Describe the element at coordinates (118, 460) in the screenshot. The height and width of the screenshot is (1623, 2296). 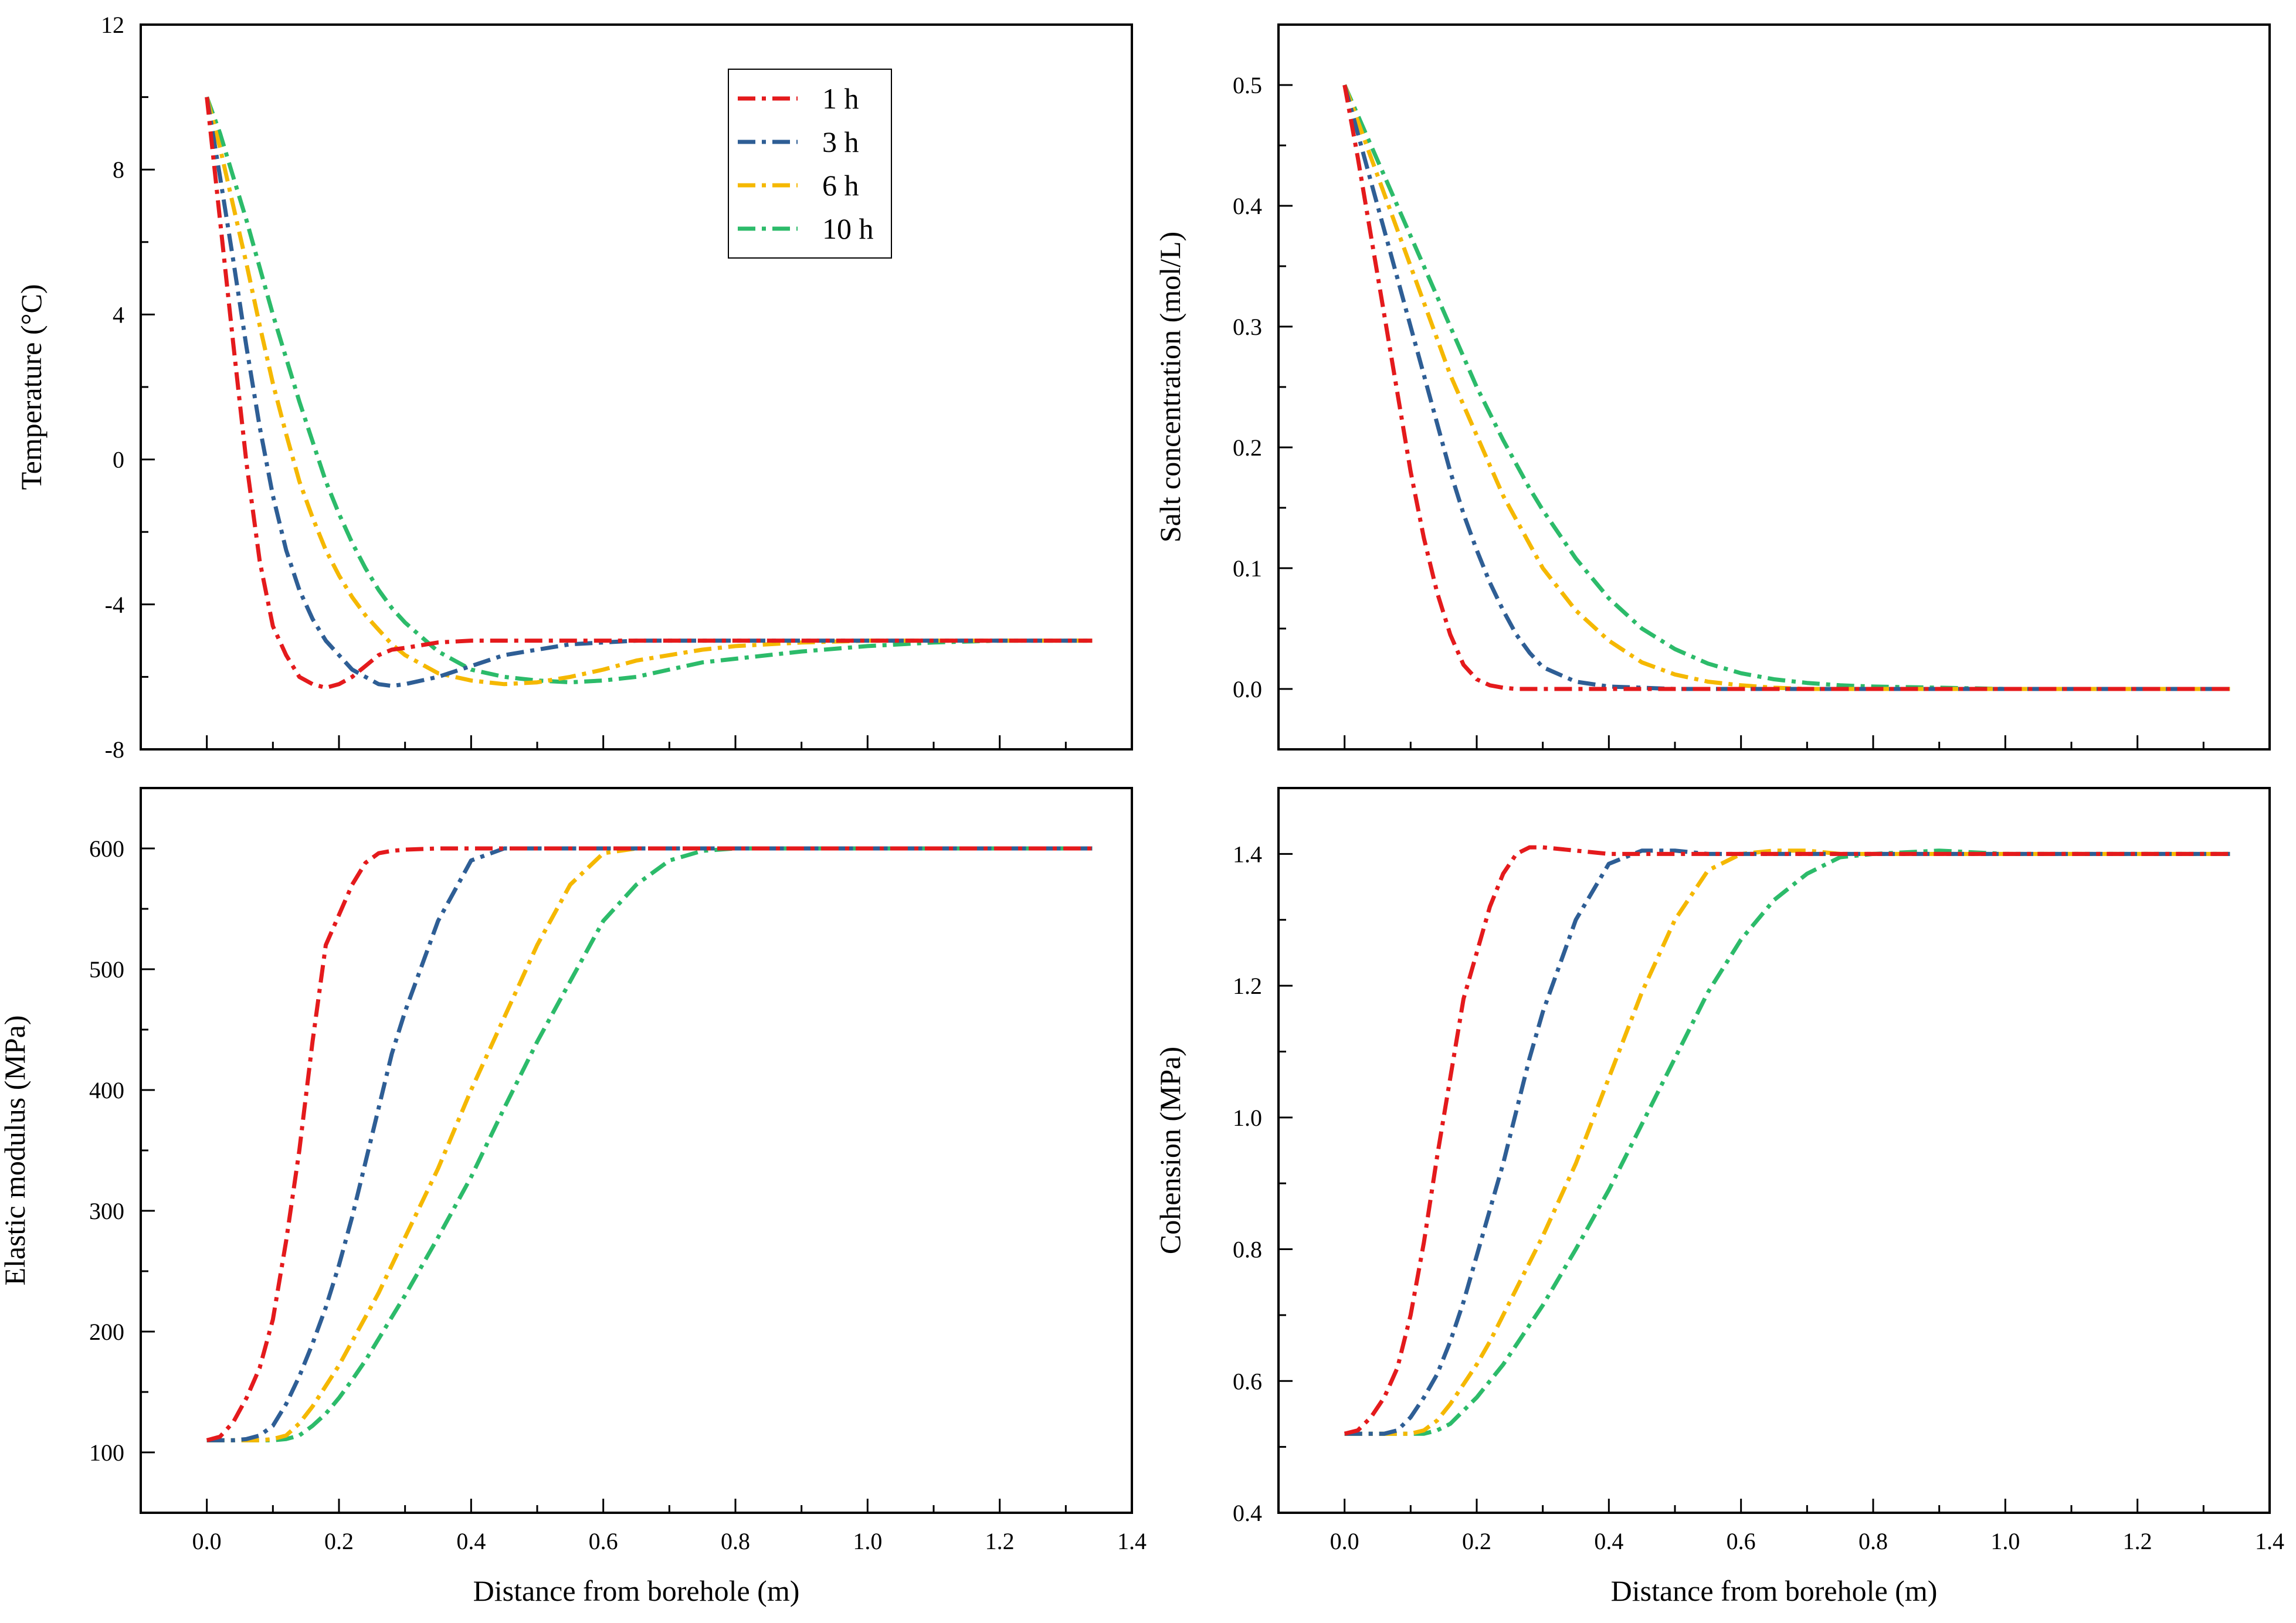
I see `y-tick-label: 0` at that location.